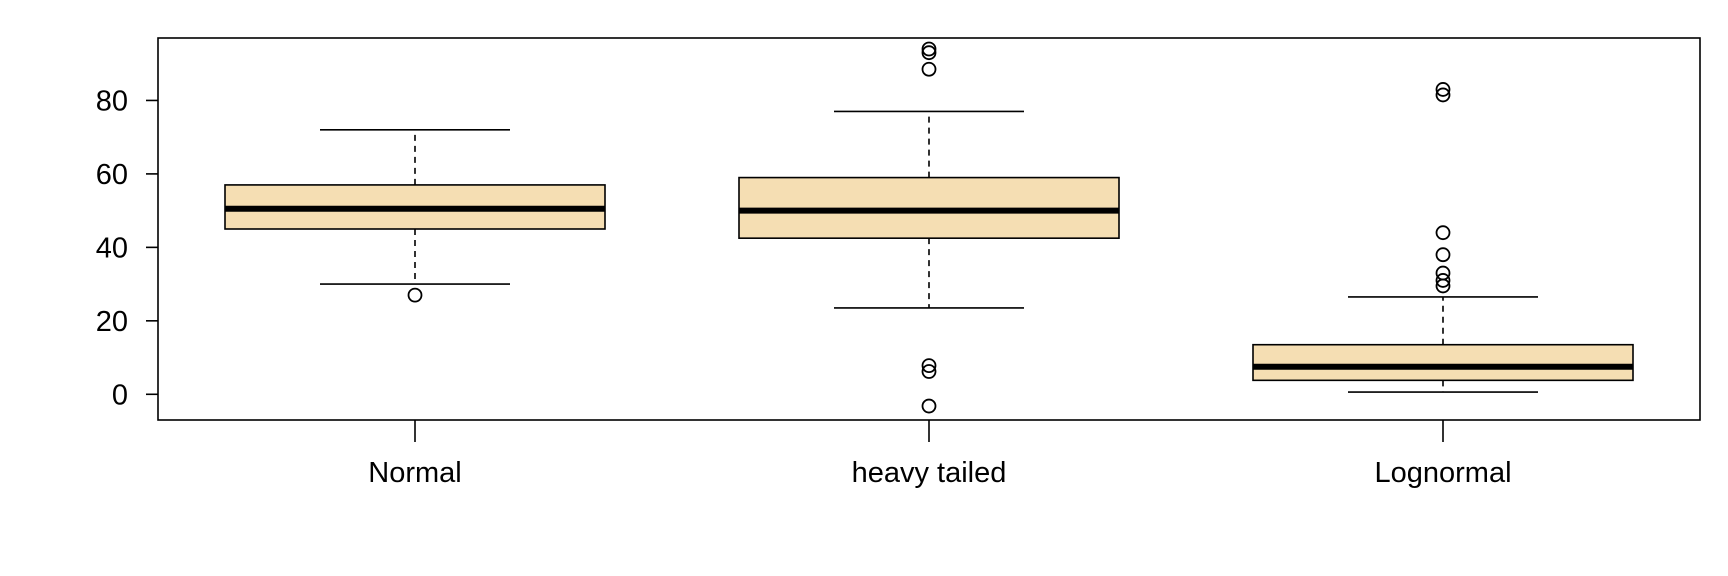 Image resolution: width=1728 pixels, height=576 pixels. Describe the element at coordinates (929, 473) in the screenshot. I see `x-tick-label: heavy tailed` at that location.